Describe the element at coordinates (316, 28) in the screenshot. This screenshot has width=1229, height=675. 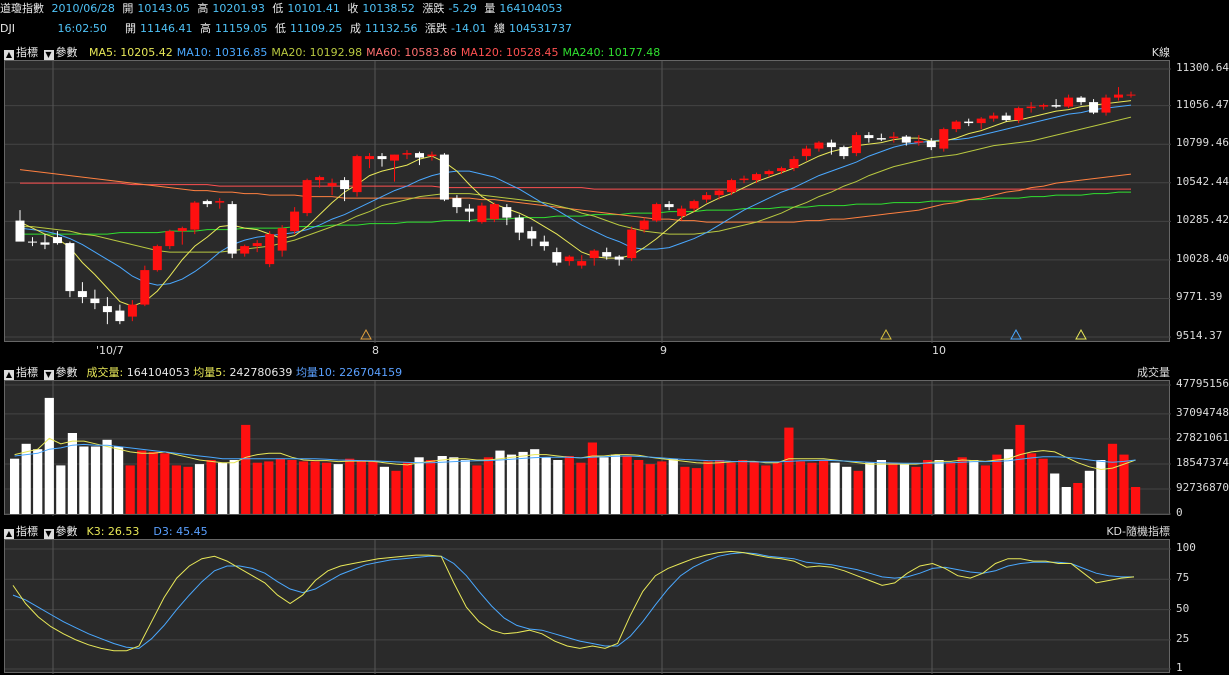
I see `low-value-2: 11109.25` at that location.